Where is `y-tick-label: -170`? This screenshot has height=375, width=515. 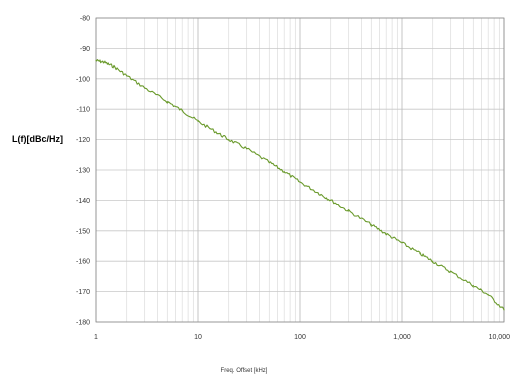
y-tick-label: -170 is located at coordinates (83, 292).